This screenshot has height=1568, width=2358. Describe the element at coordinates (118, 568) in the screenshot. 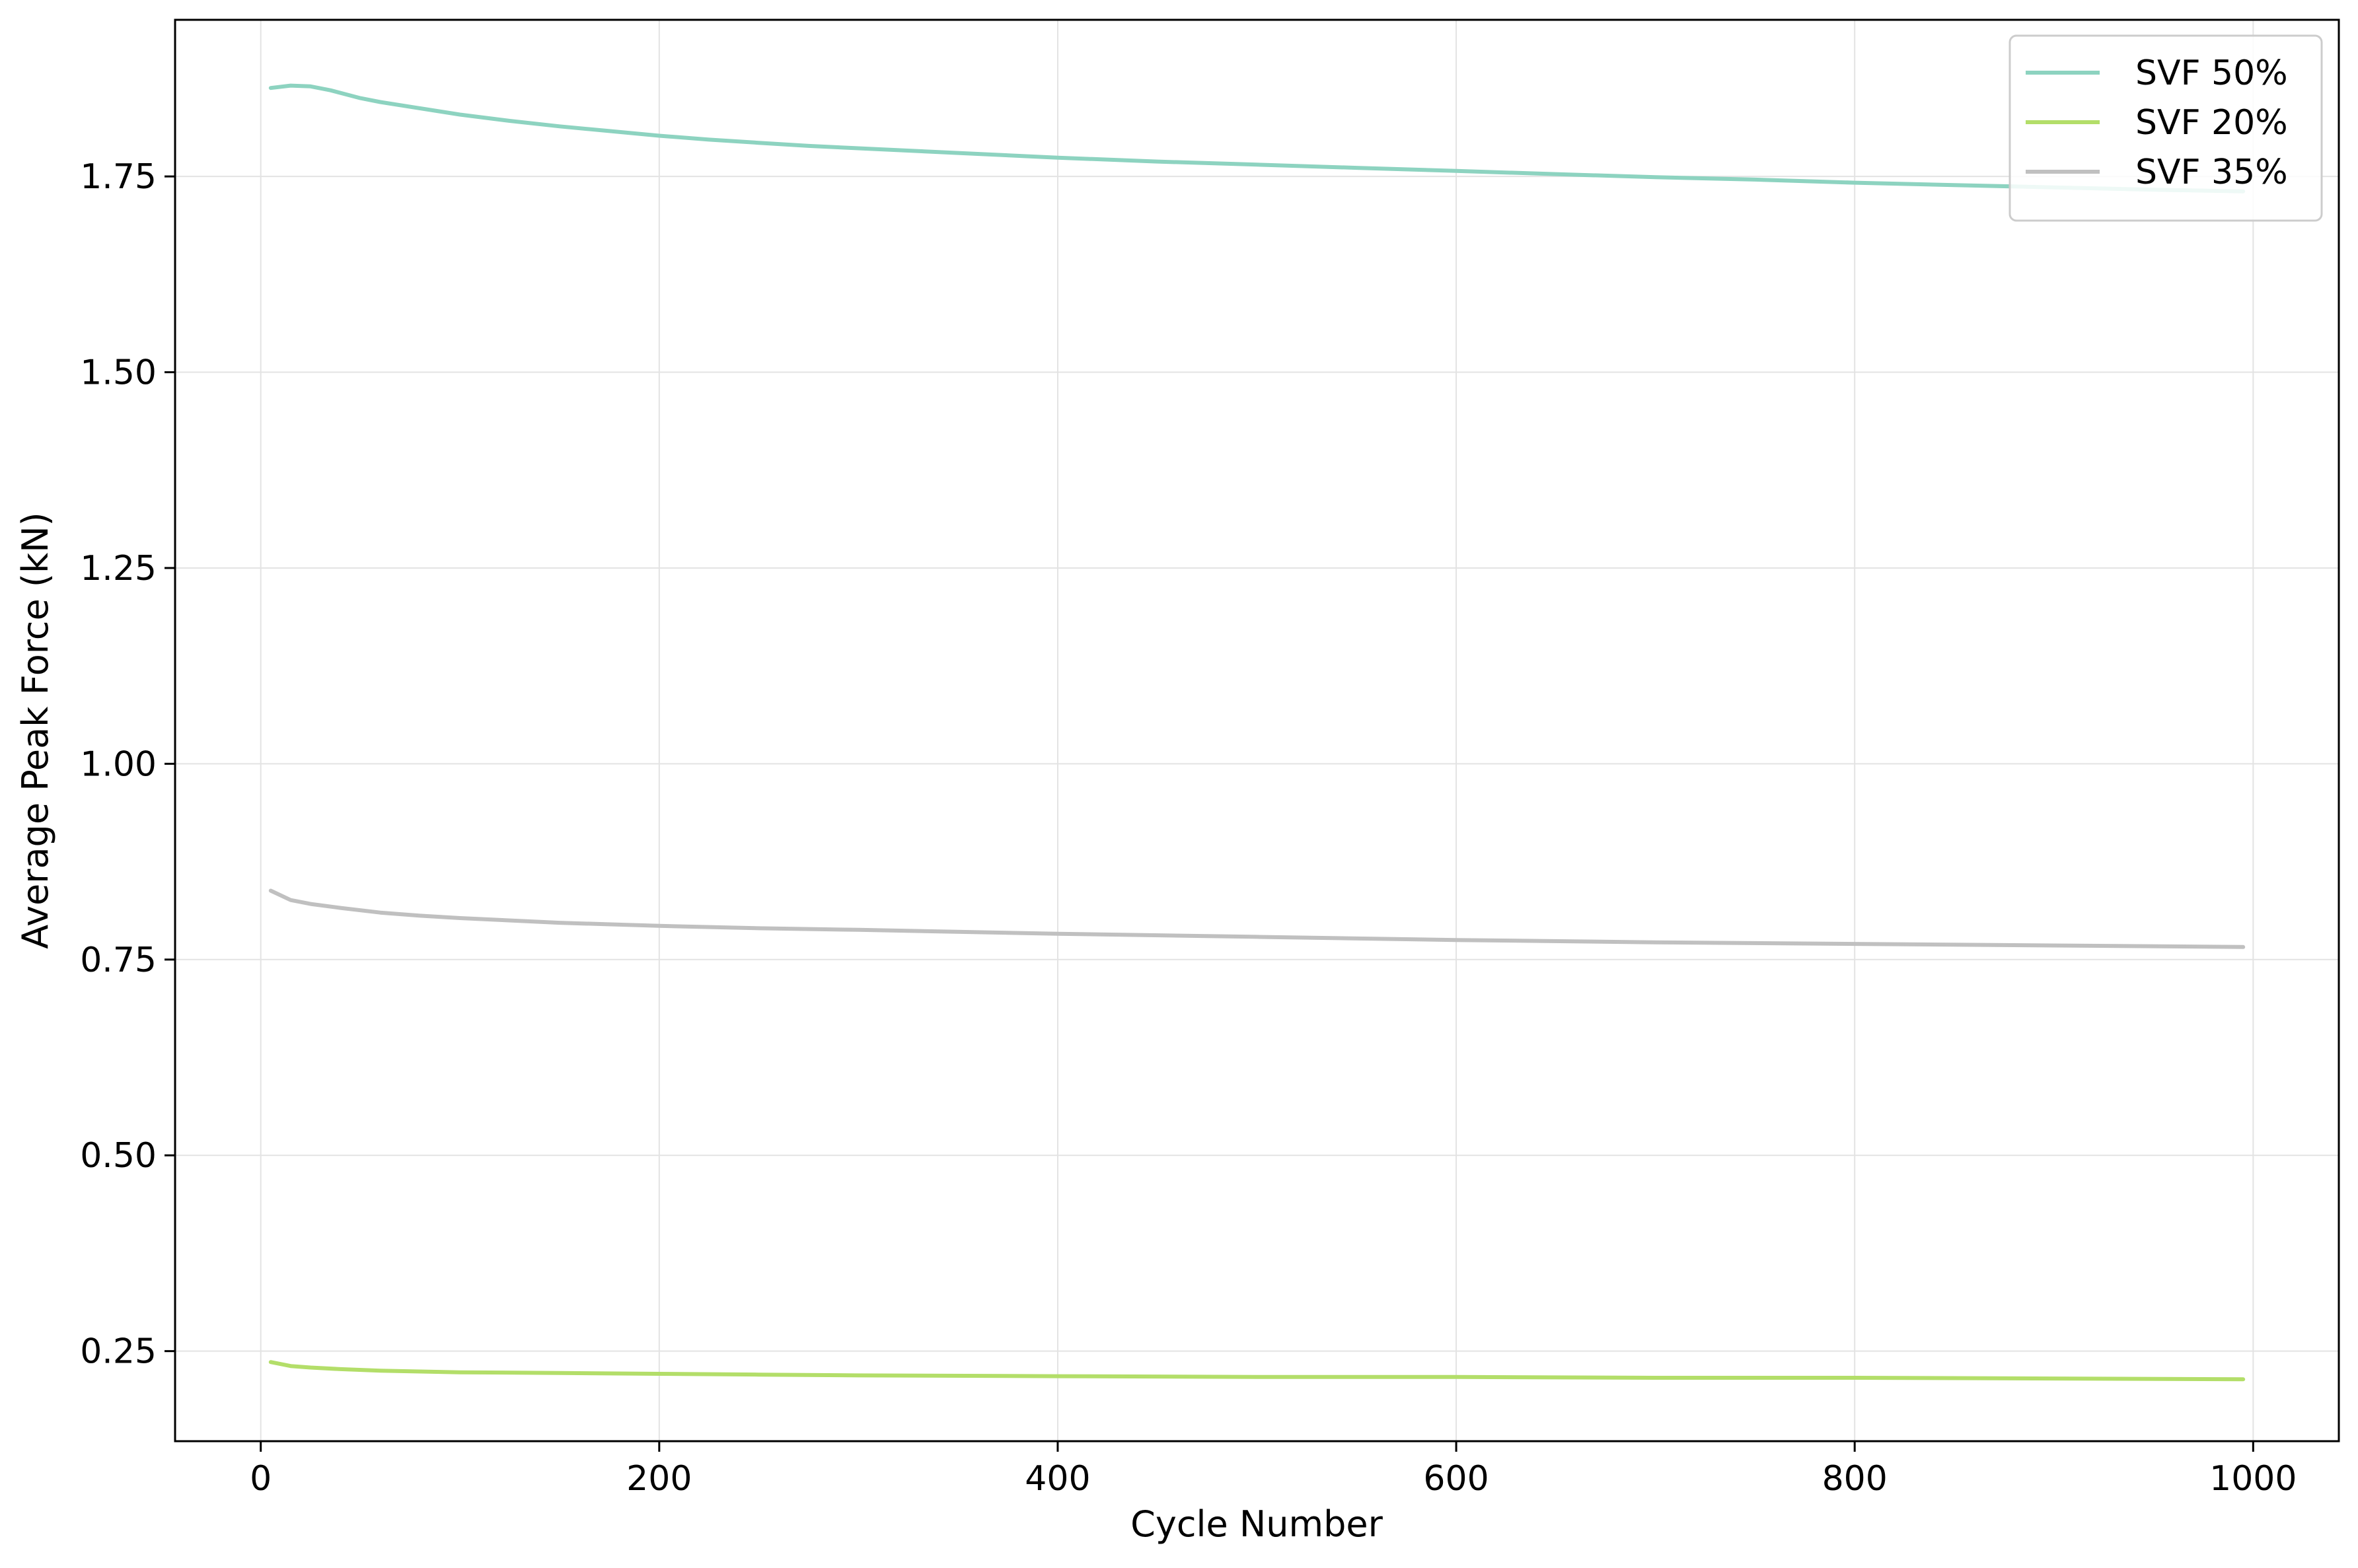

I see `y-tick-label: 1.25` at that location.